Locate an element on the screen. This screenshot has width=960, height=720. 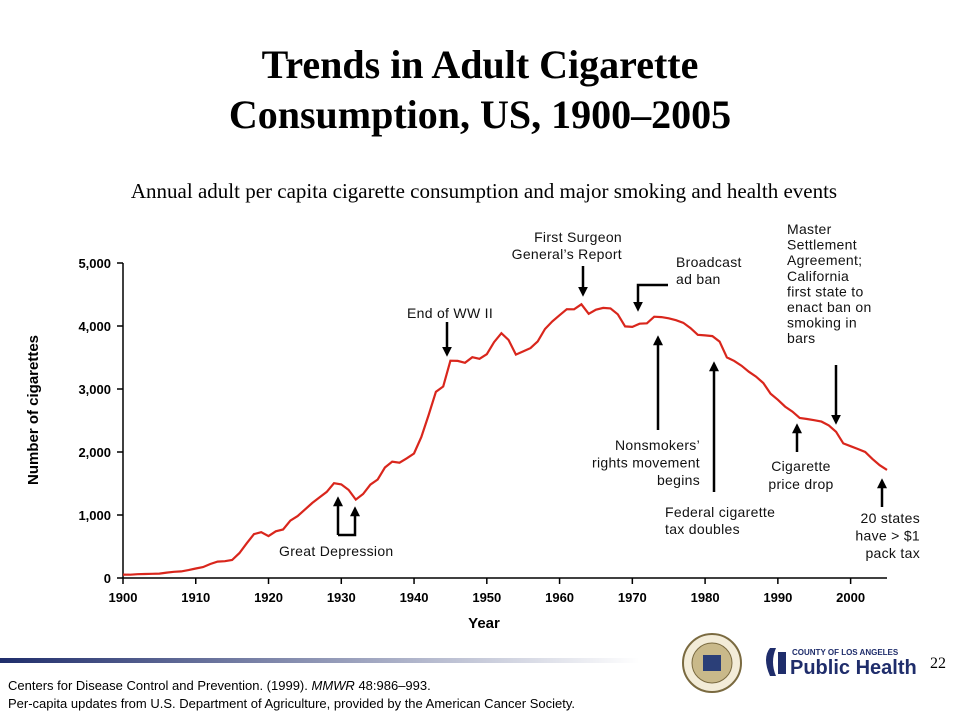
source-text: MMWR is located at coordinates (333, 685).